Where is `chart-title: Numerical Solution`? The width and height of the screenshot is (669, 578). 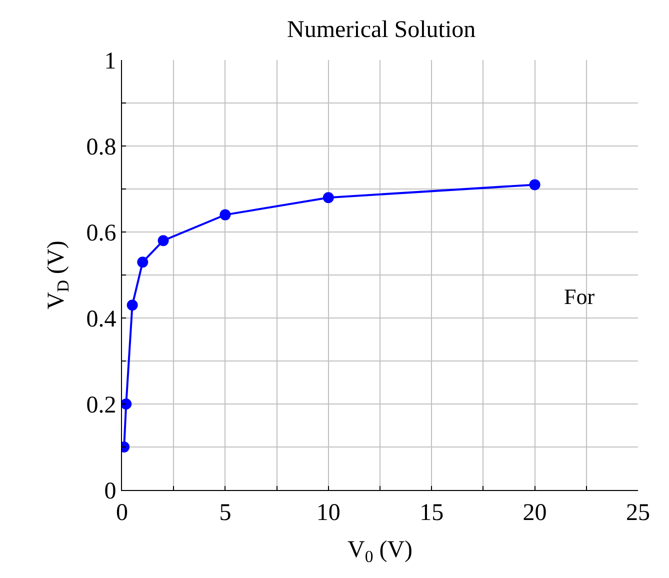 chart-title: Numerical Solution is located at coordinates (381, 30).